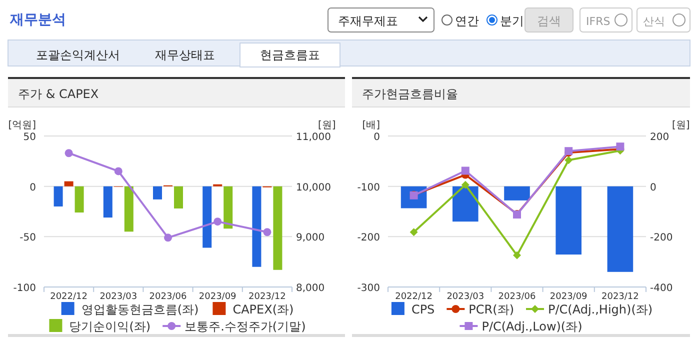  I want to click on y-tick-label: -50, so click(28, 238).